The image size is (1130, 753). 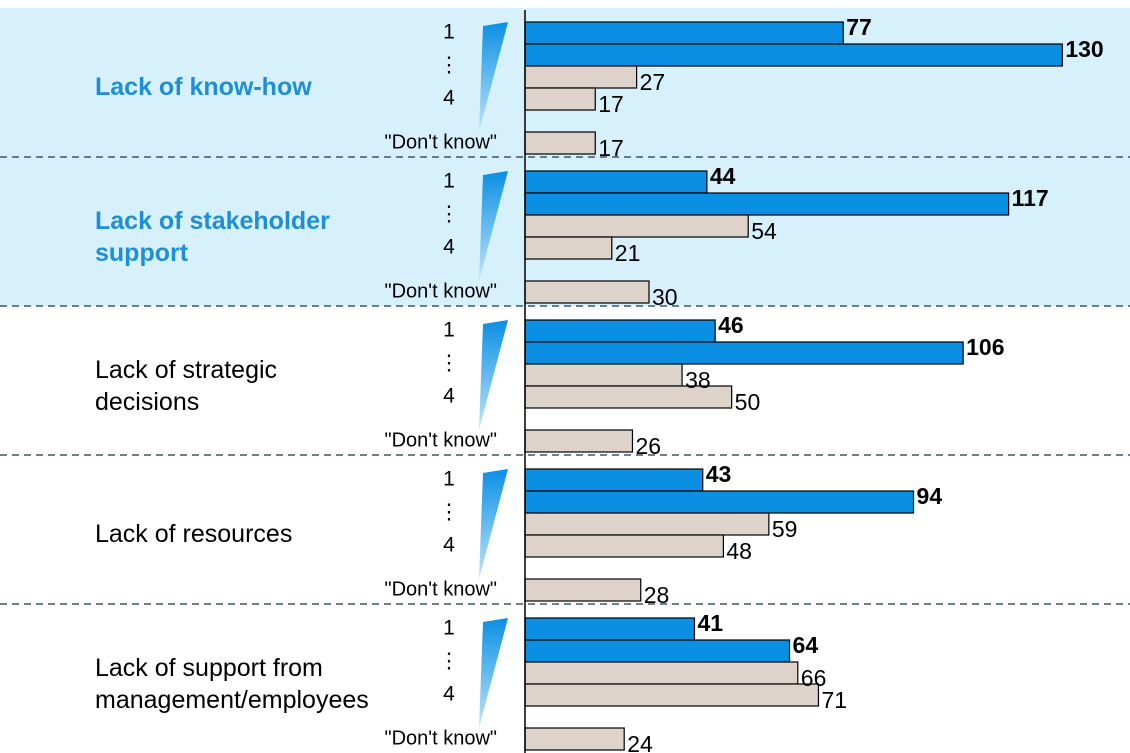 I want to click on category-line: Lack of know-how, so click(x=203, y=87).